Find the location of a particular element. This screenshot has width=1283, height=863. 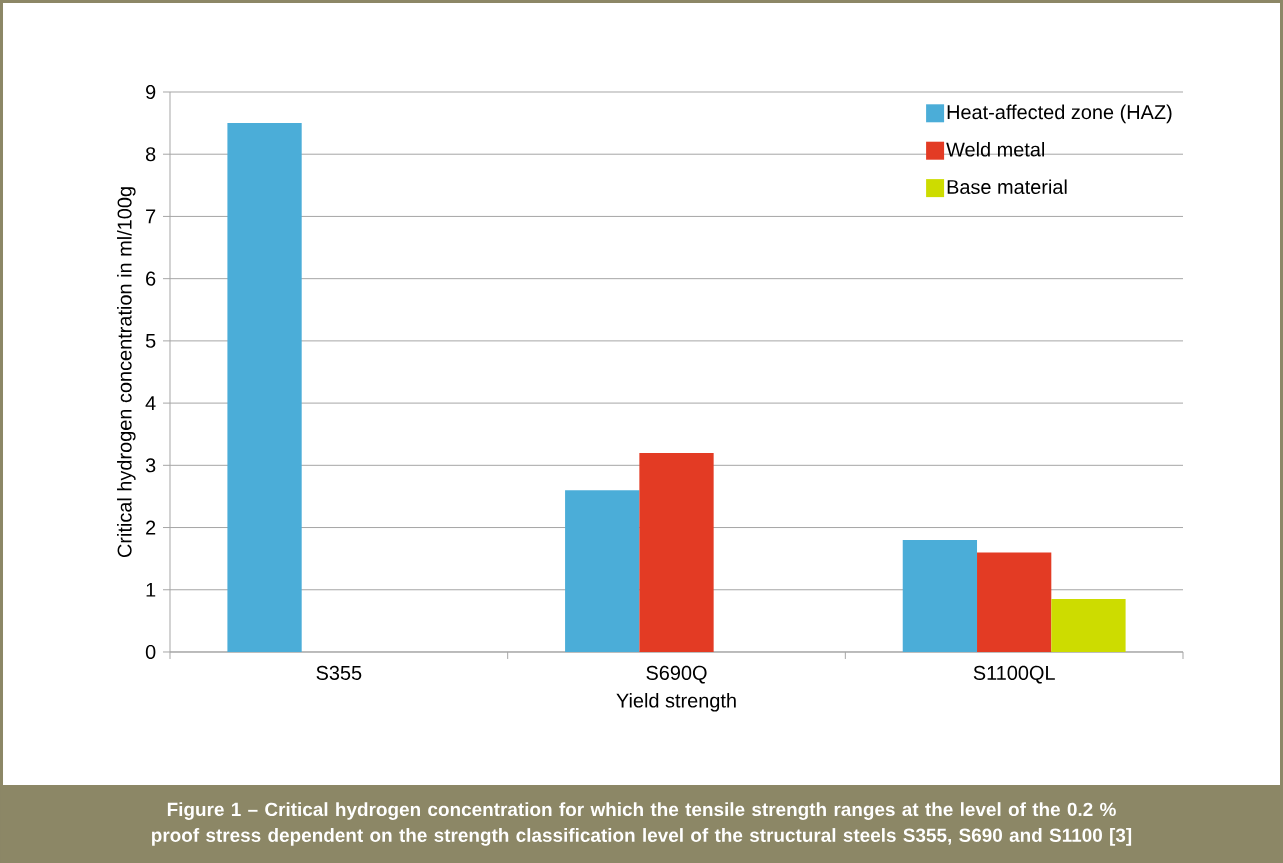

y-axis-title: Critical hydrogen concentration in ml/100g is located at coordinates (126, 372).